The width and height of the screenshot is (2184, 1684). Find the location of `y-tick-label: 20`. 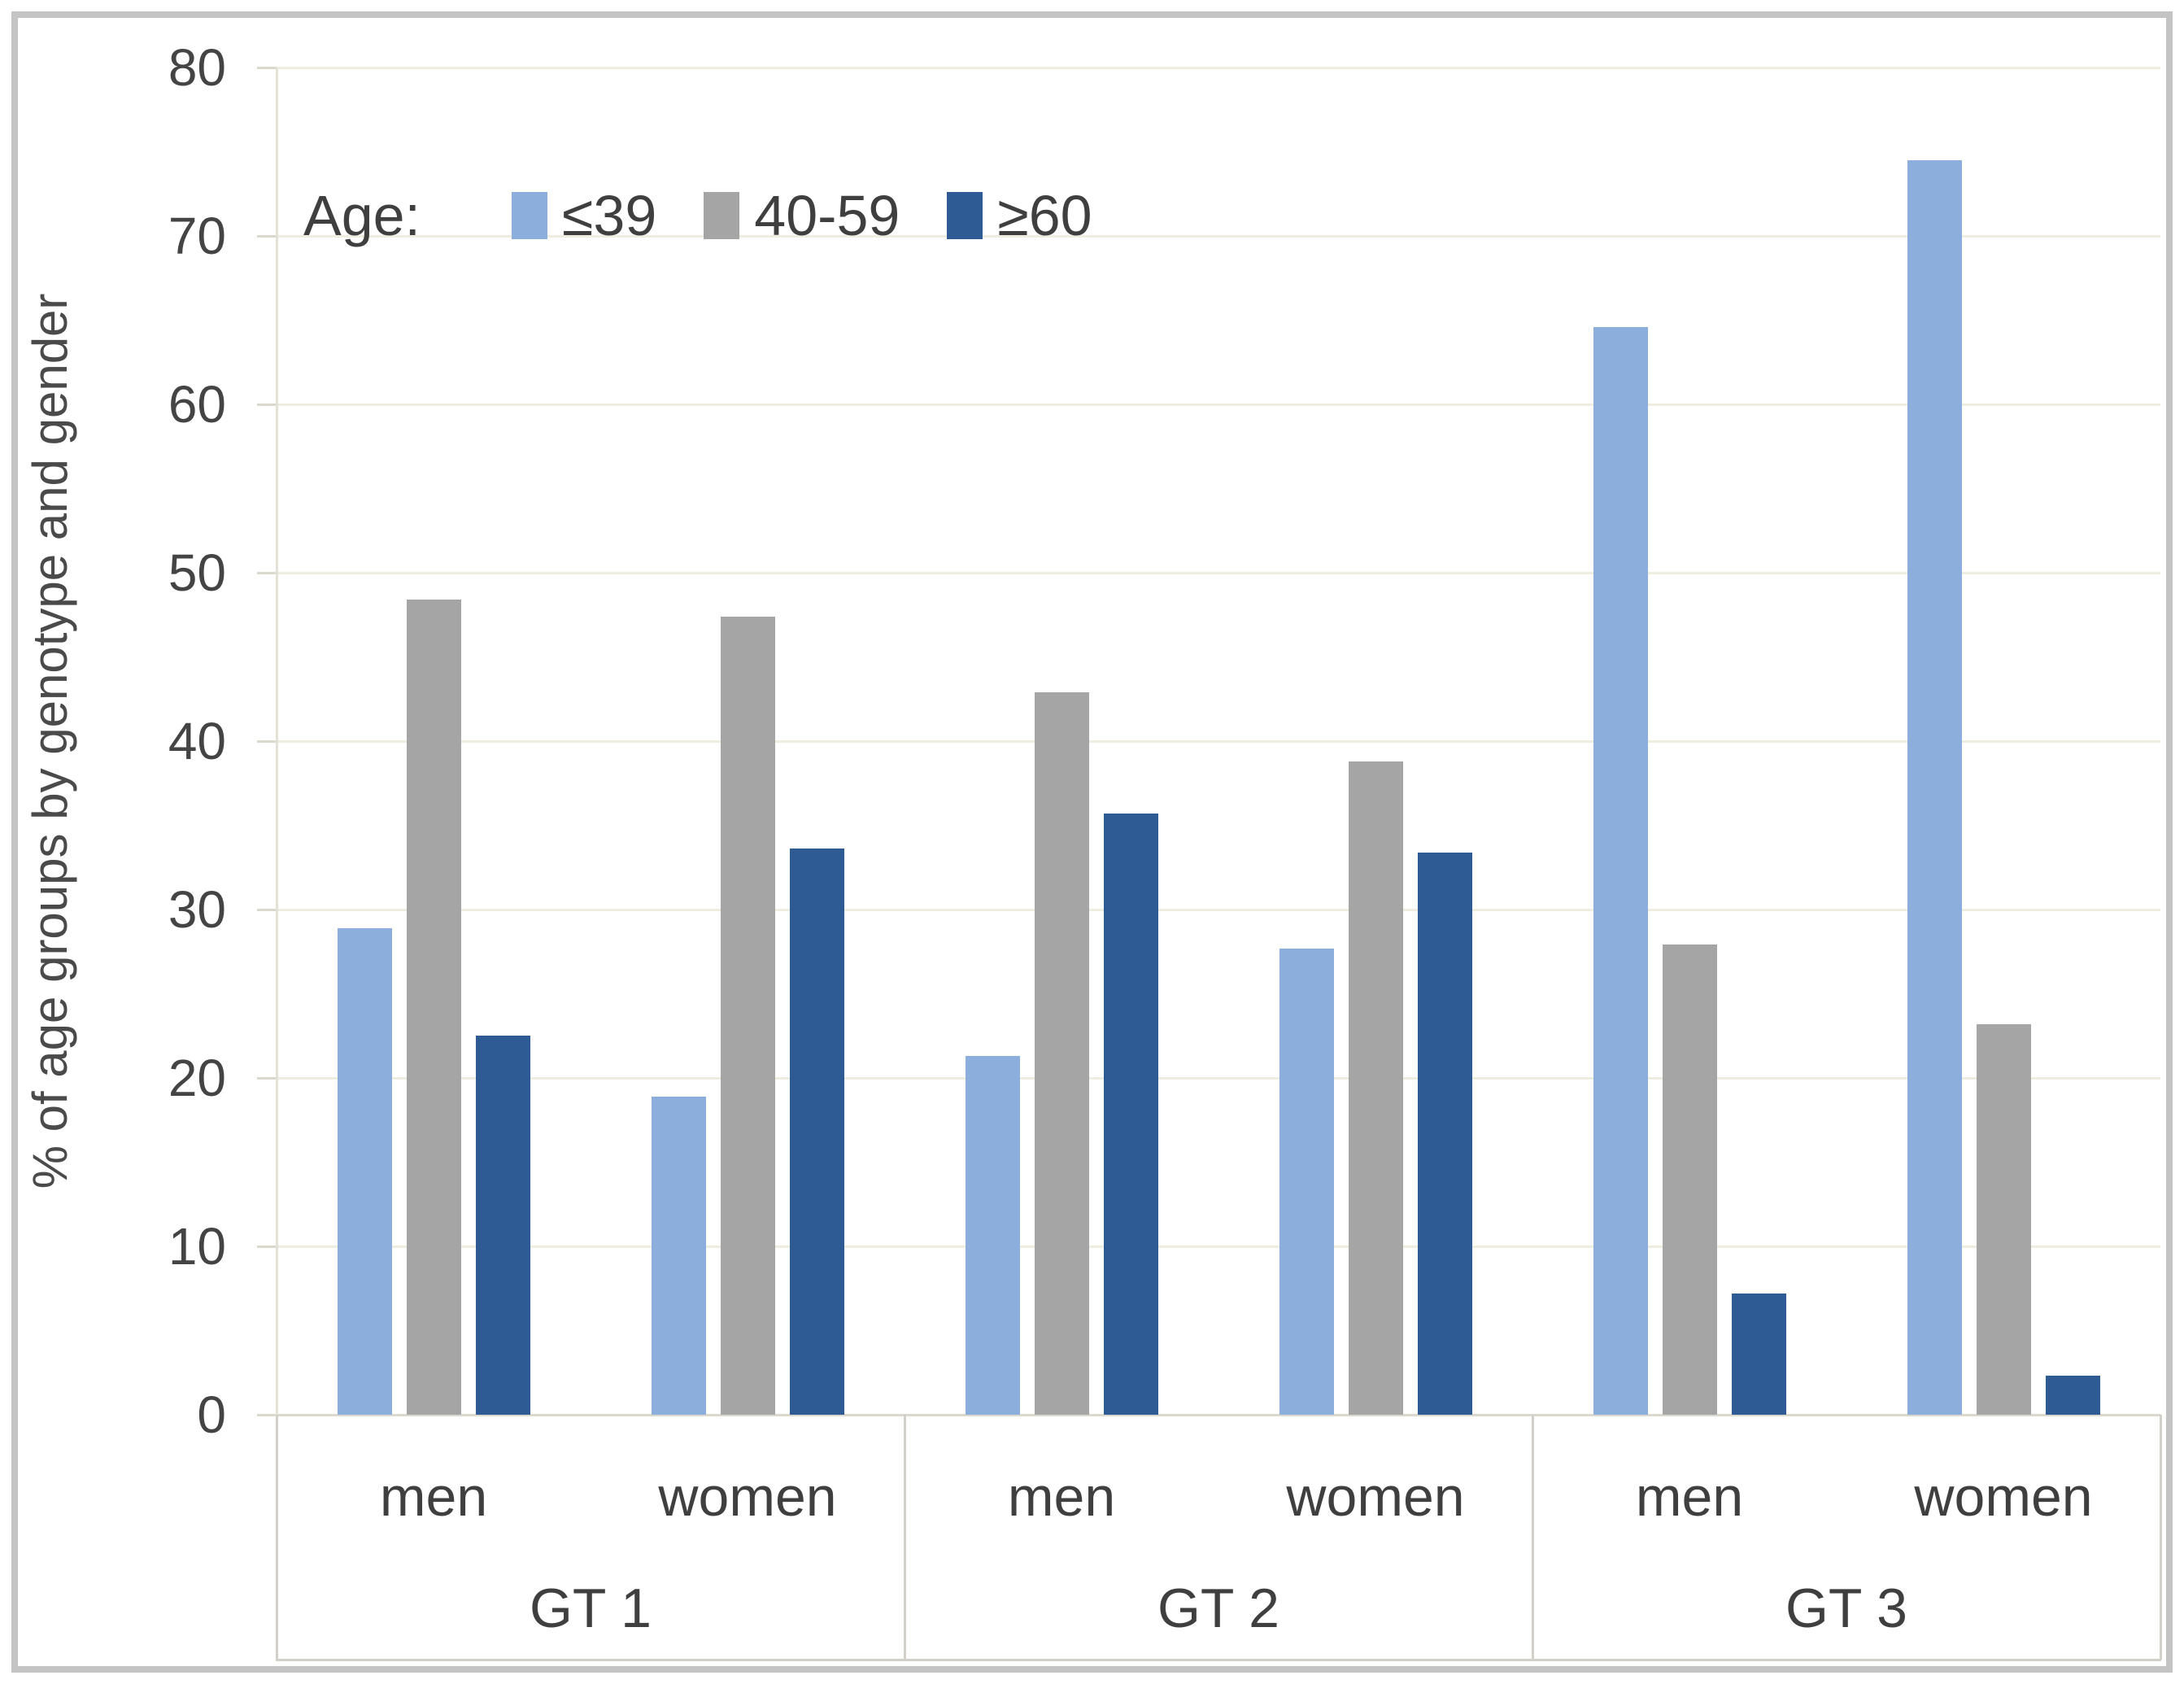

y-tick-label: 20 is located at coordinates (197, 1078).